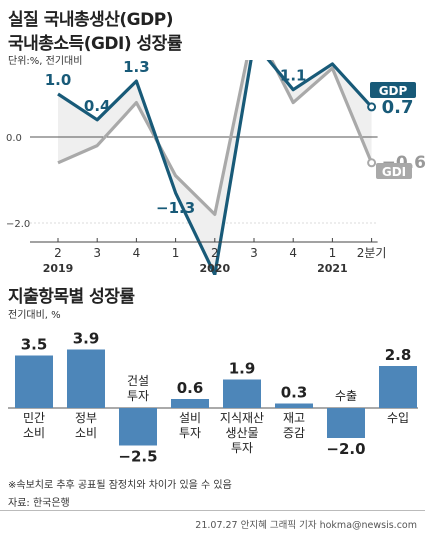  Describe the element at coordinates (138, 388) in the screenshot. I see `bar-category-label: 건설 투자` at that location.